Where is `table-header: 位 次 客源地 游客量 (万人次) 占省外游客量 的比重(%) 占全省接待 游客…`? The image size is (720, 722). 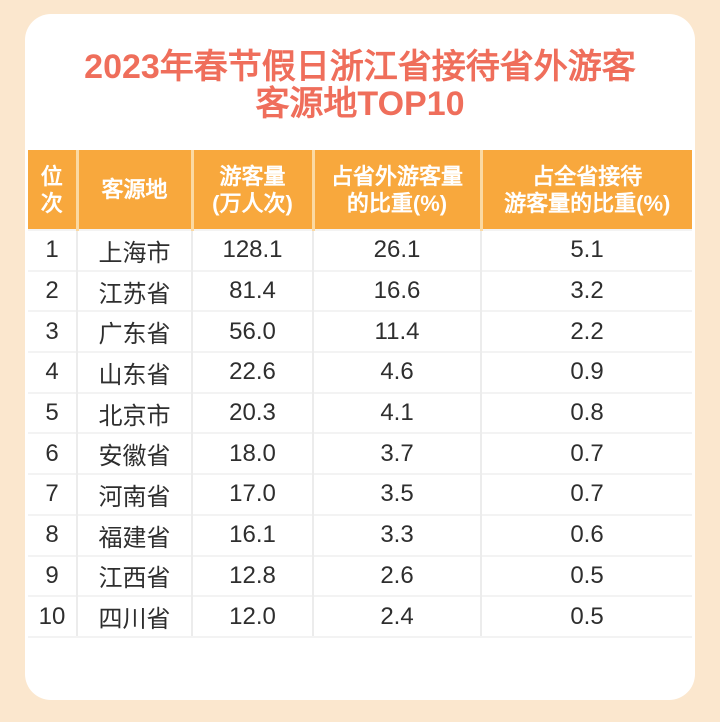
table-header: 位 次 客源地 游客量 (万人次) 占省外游客量 的比重(%) 占全省接待 游客… is located at coordinates (360, 190).